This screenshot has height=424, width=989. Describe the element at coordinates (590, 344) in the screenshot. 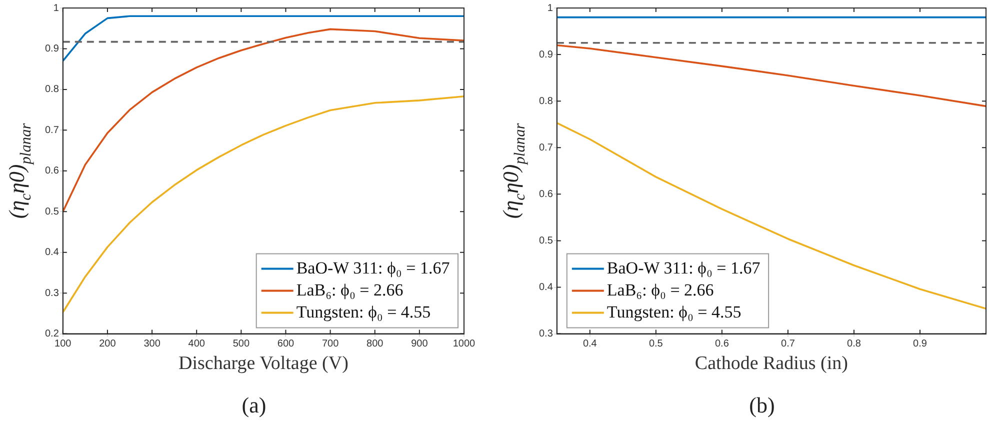

I see `x-tick-label: 0.4` at that location.